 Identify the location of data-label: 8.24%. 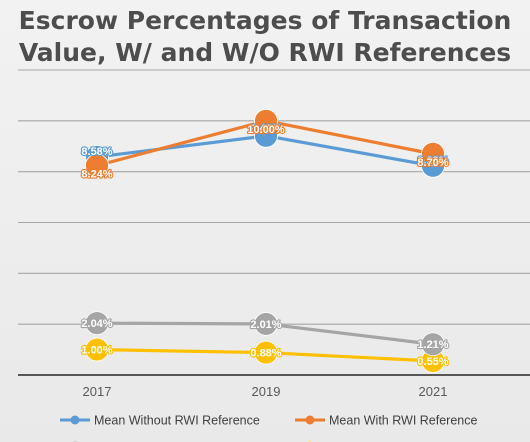
(96, 175).